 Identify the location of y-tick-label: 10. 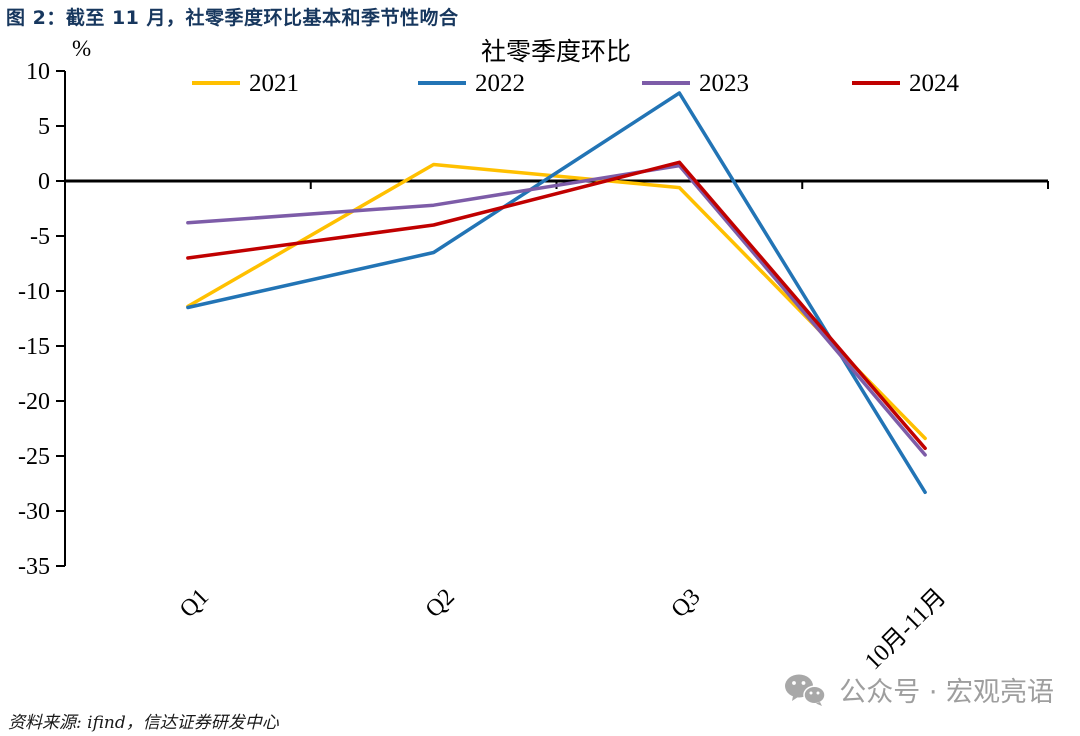
(38, 72).